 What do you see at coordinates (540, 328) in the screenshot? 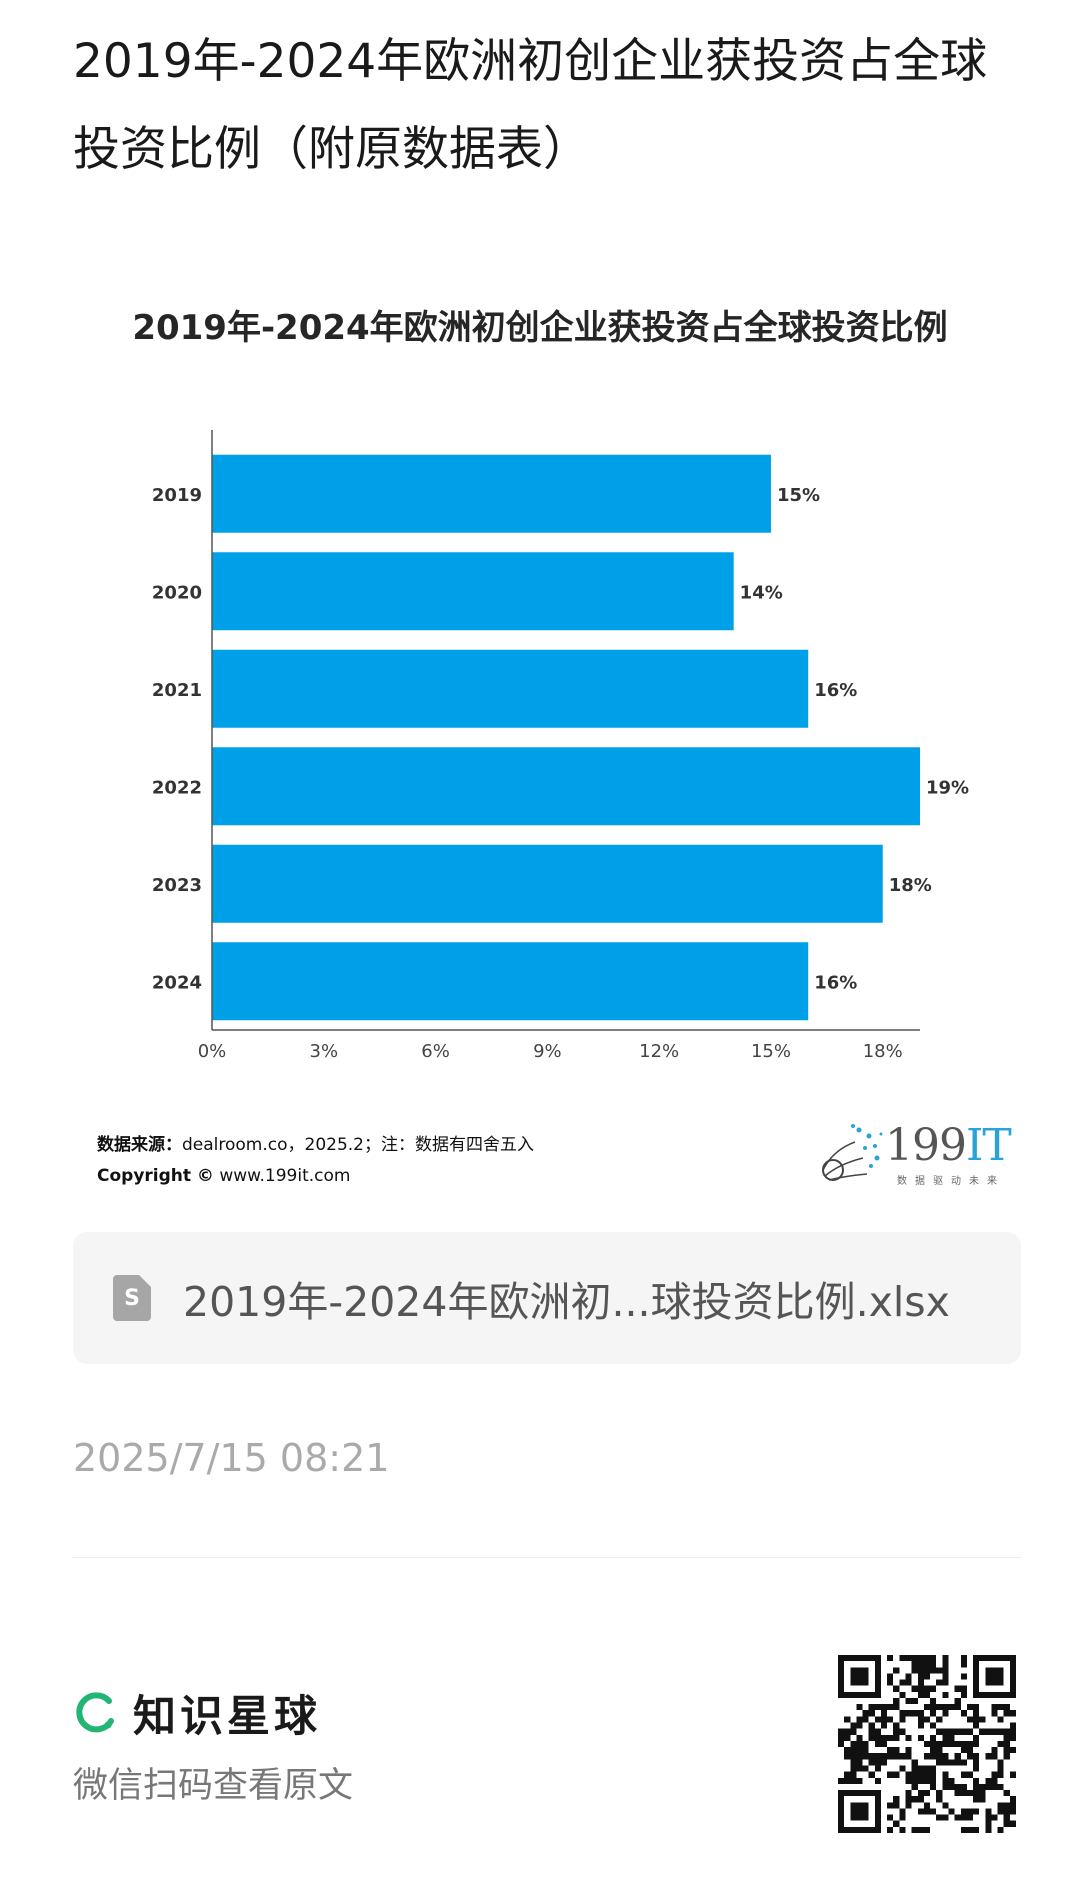
I see `chart-title: 2019年-2024年欧洲初创企业获投资占全球投资比例` at bounding box center [540, 328].